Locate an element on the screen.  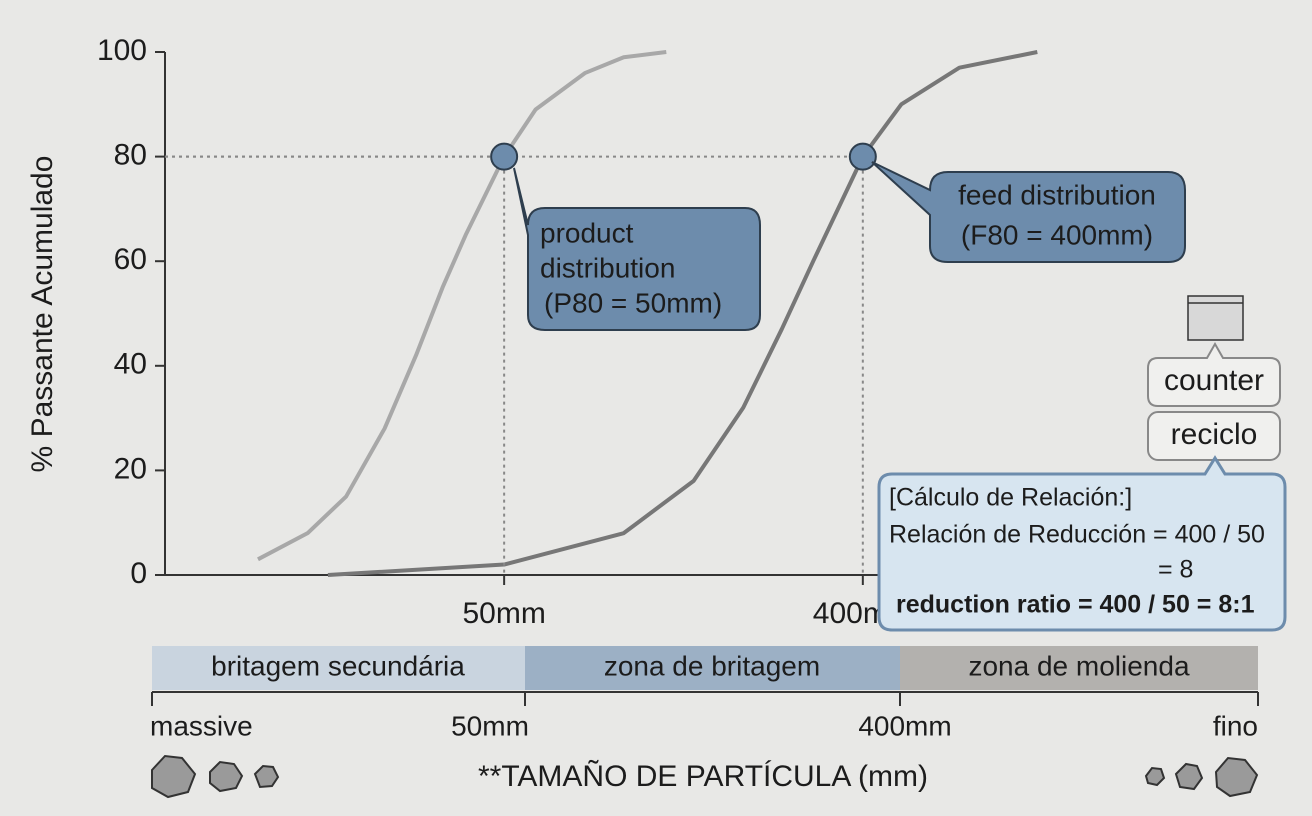
pebbles is located at coordinates (705, 776).